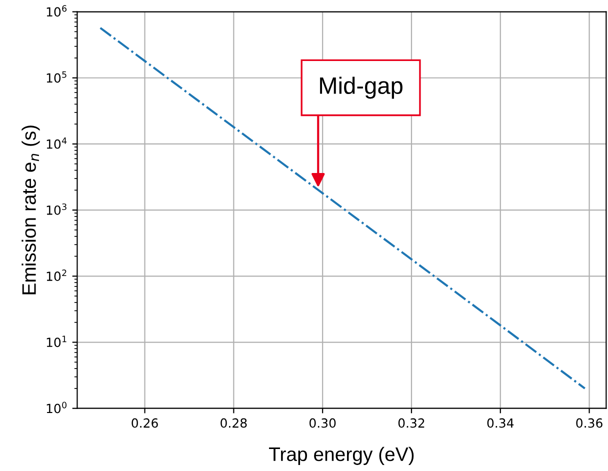 This screenshot has width=608, height=471. Describe the element at coordinates (145, 423) in the screenshot. I see `x-tick-label: 0.26` at that location.